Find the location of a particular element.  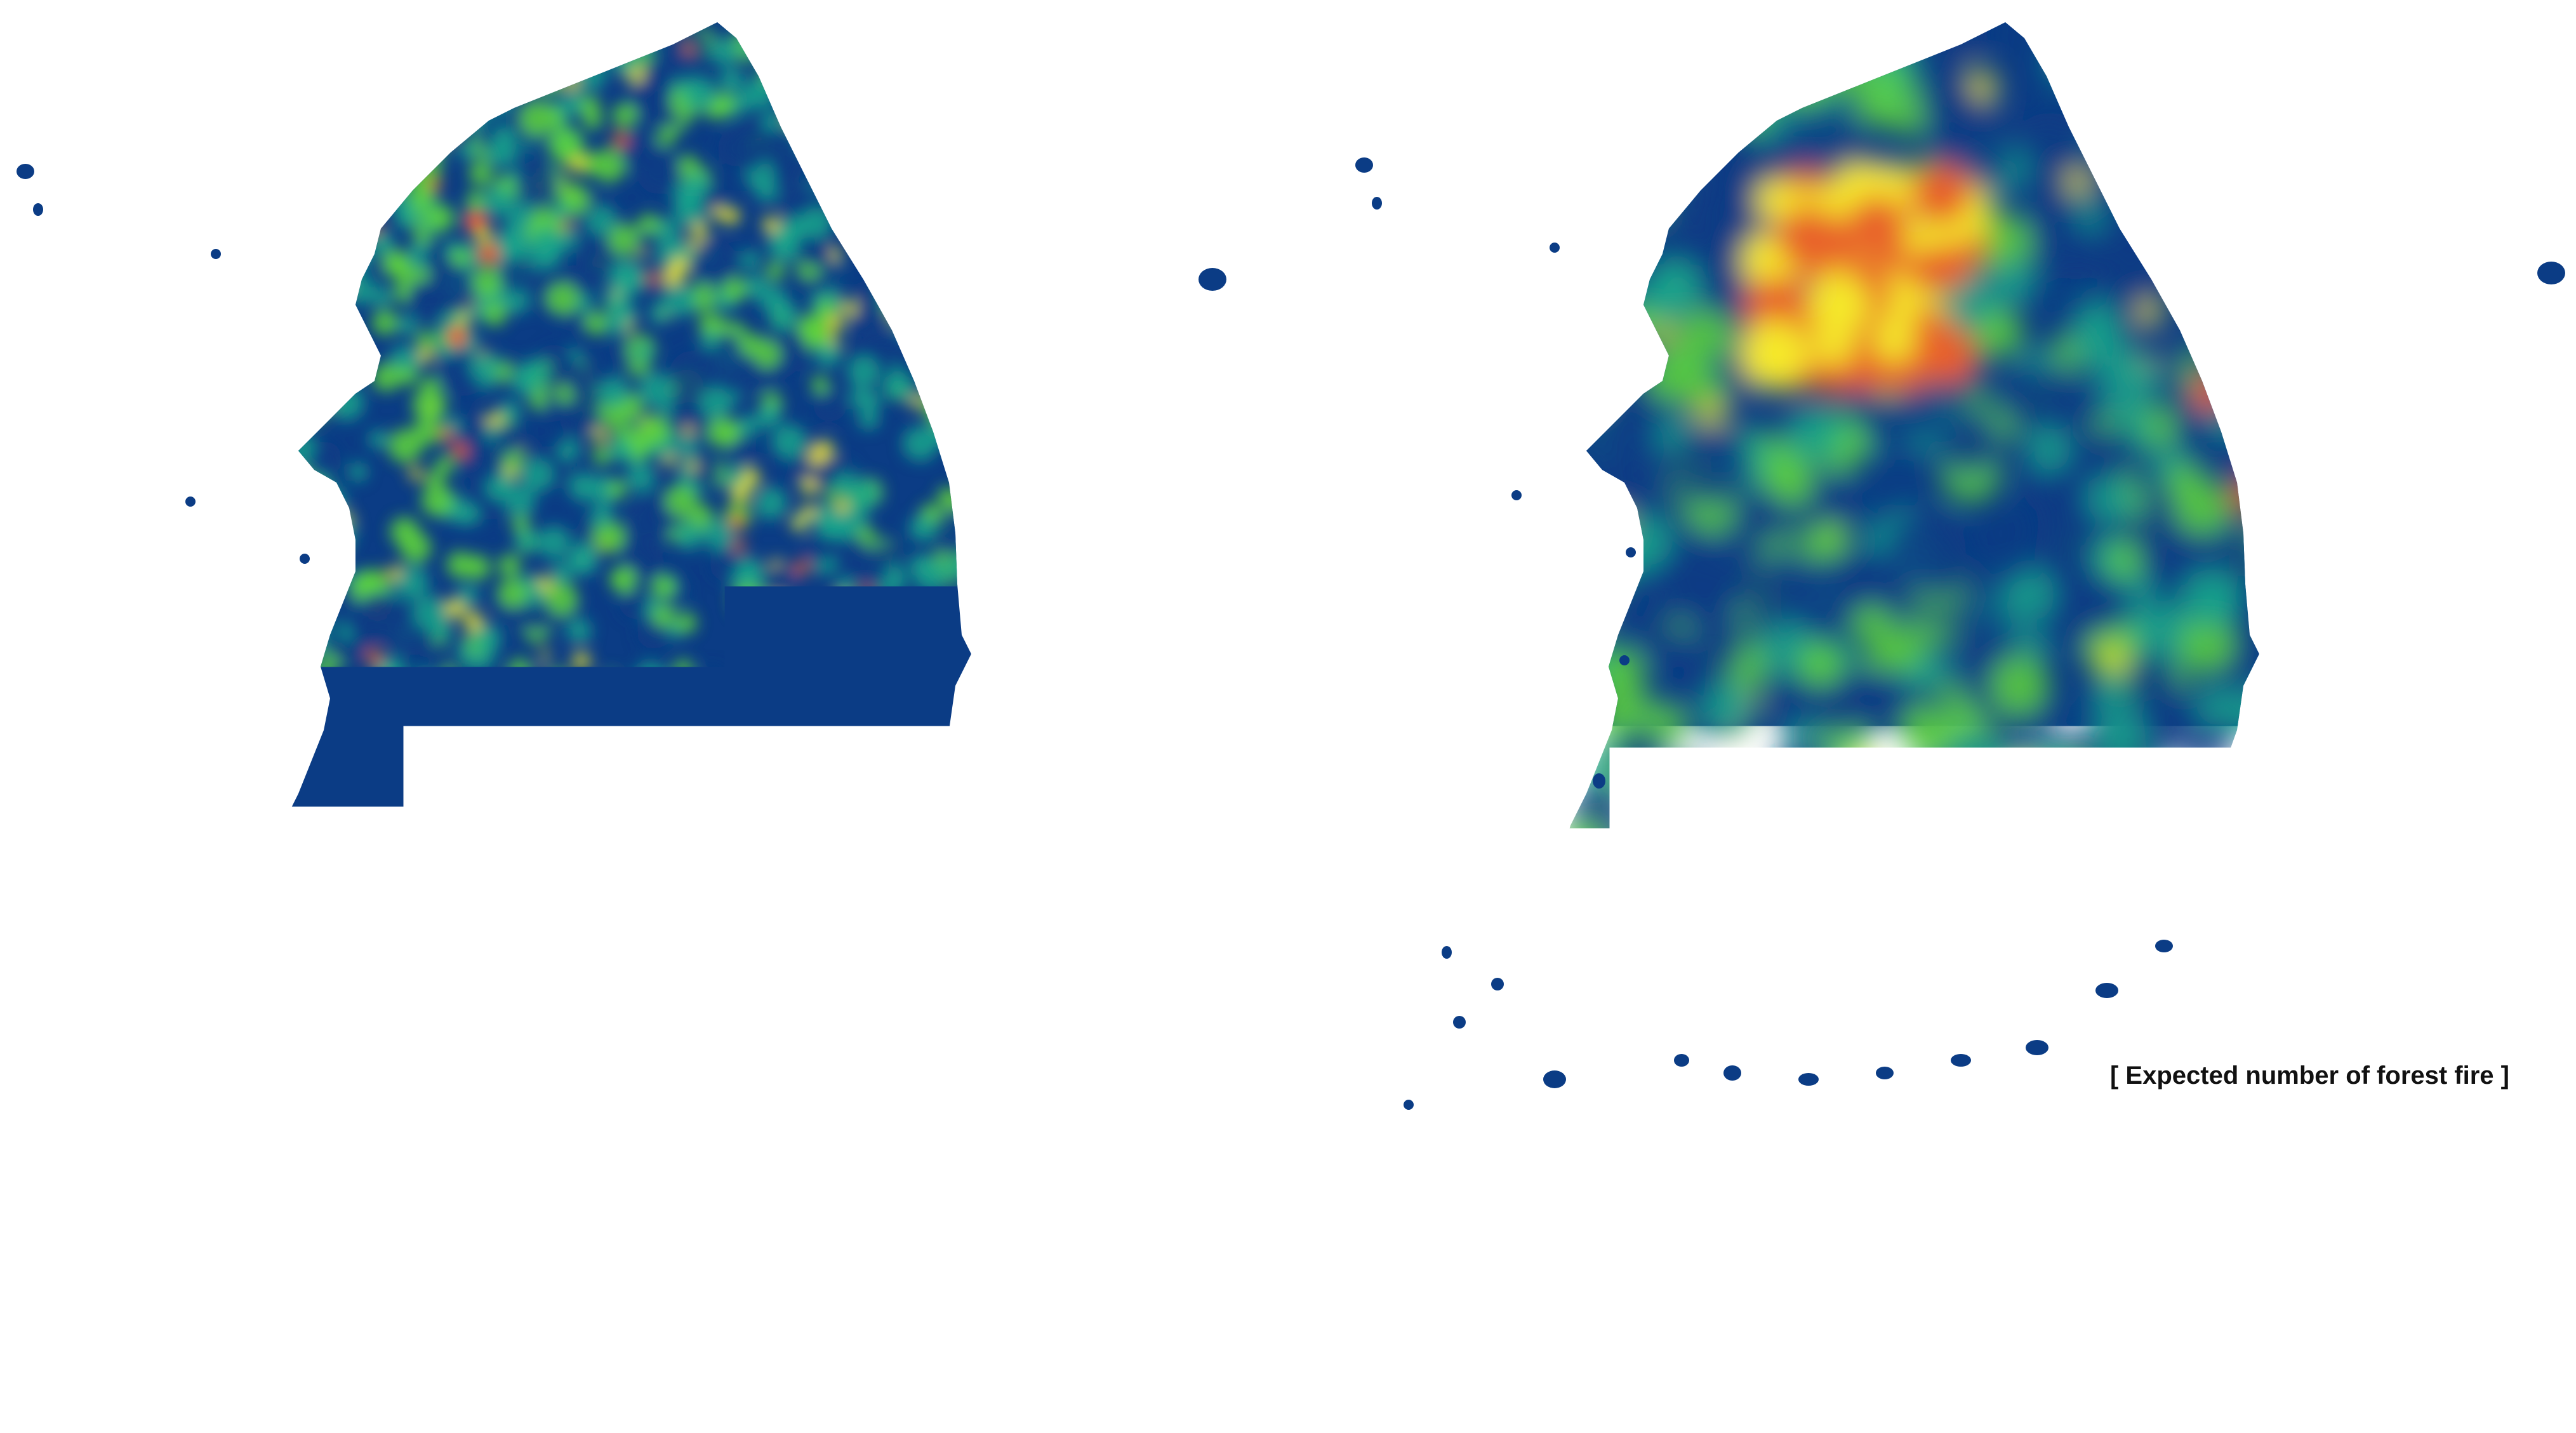

scale-tick: 80 is located at coordinates (939, 1288).